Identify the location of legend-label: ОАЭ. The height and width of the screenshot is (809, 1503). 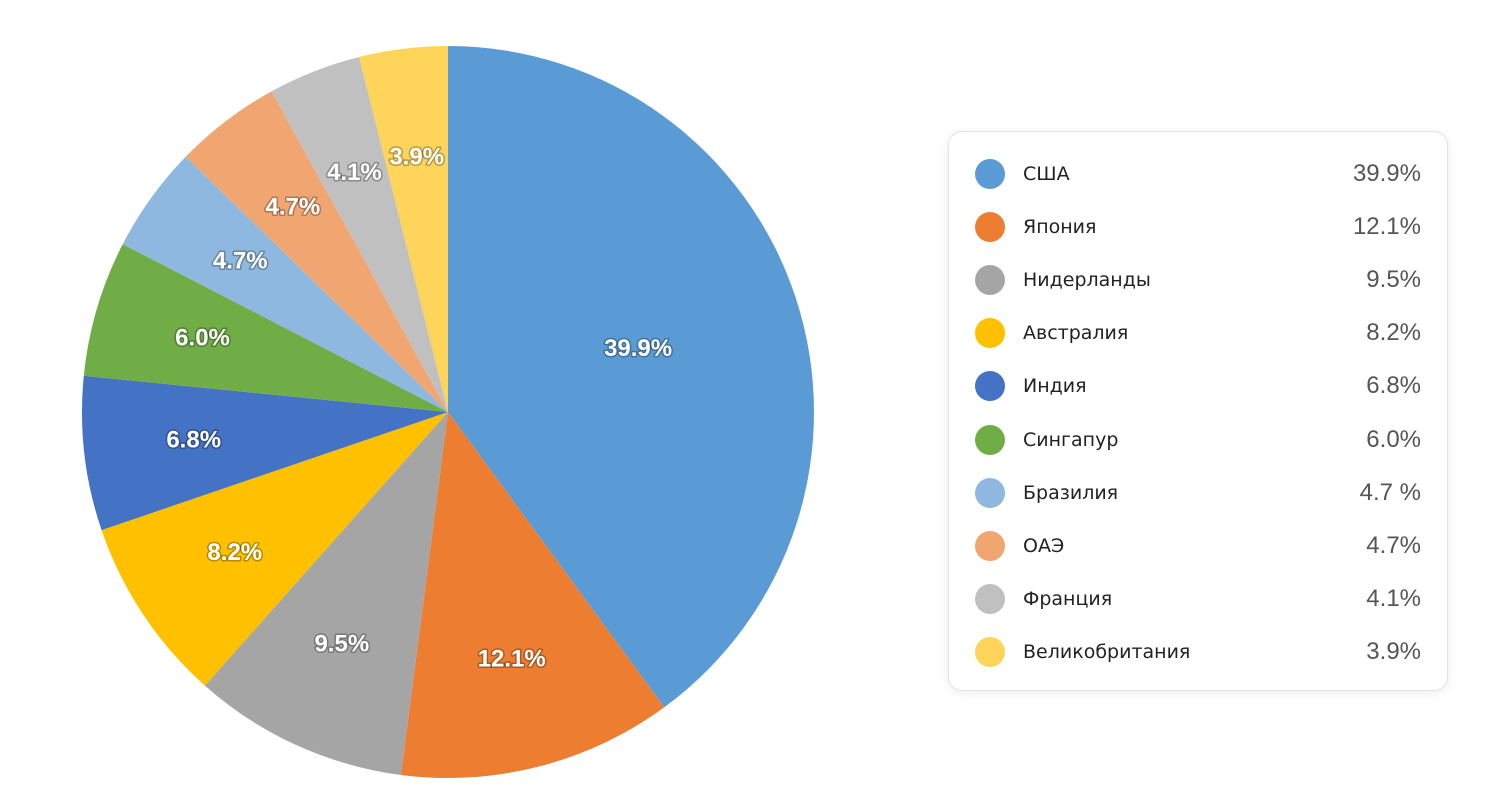
(1044, 545).